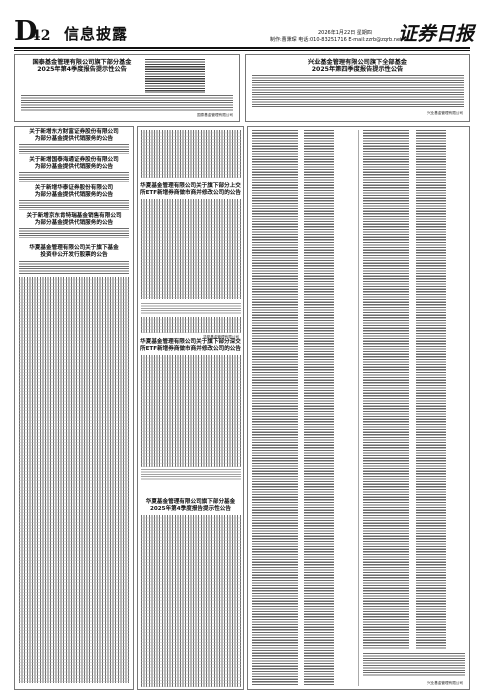 Image resolution: width=484 pixels, height=700 pixels. What do you see at coordinates (26, 31) in the screenshot?
I see `section-letter: D` at bounding box center [26, 31].